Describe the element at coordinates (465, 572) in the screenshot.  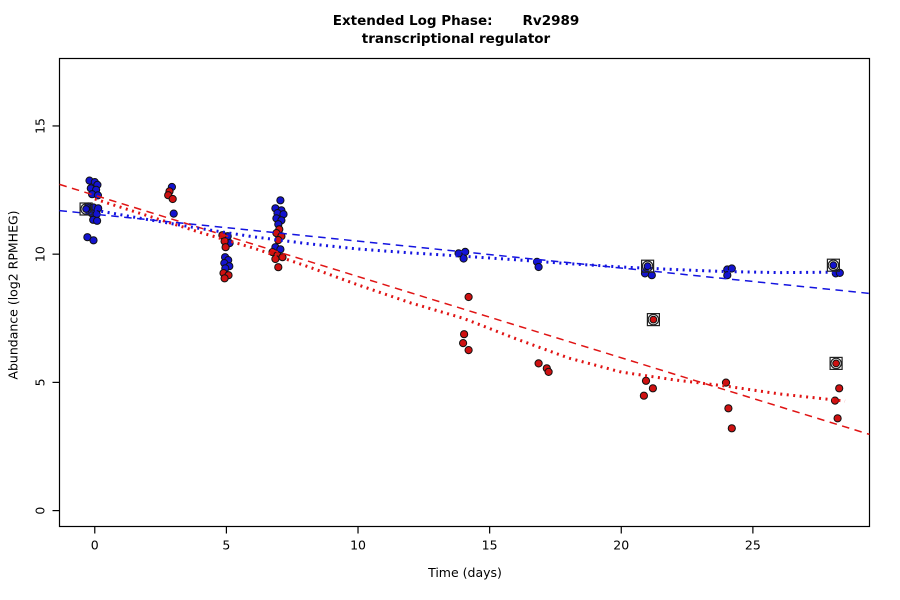
I see `x-axis-label: Time (days)` at that location.